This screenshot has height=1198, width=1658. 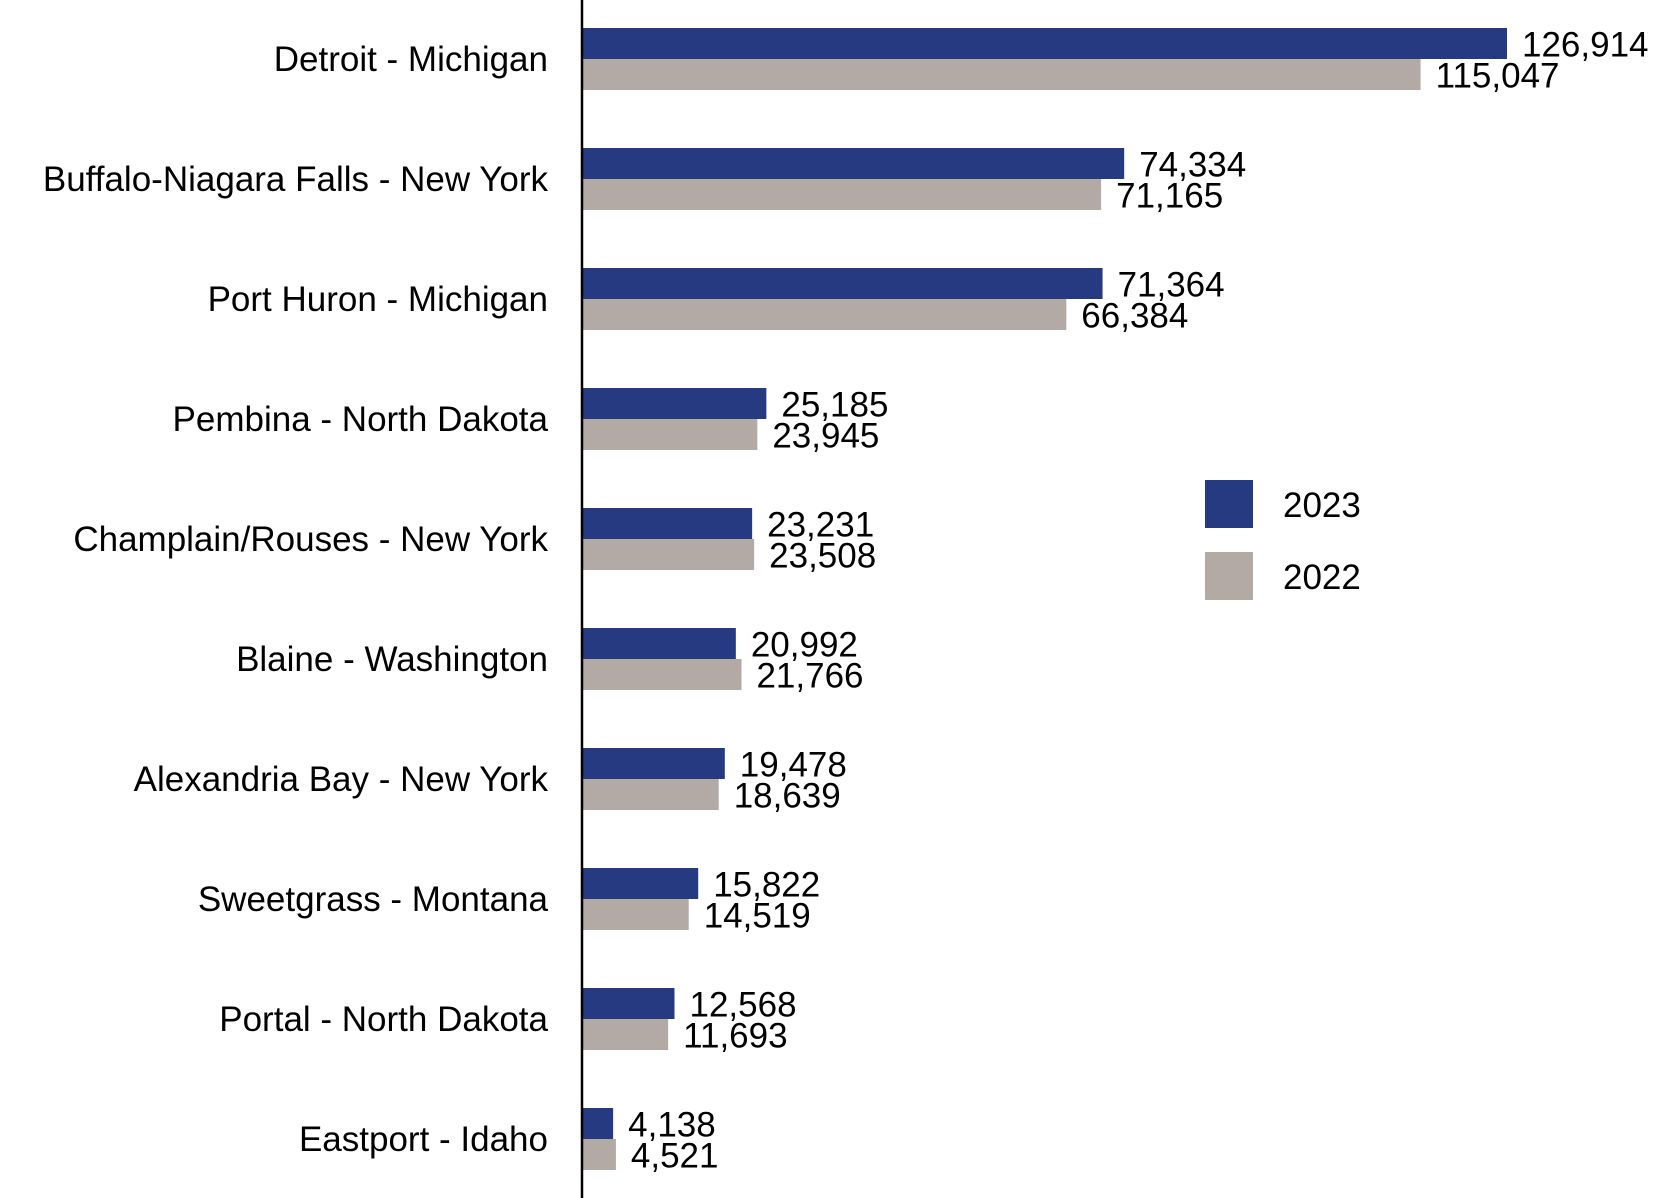 I want to click on bar-2022-detroit-michigan, so click(x=1002, y=74).